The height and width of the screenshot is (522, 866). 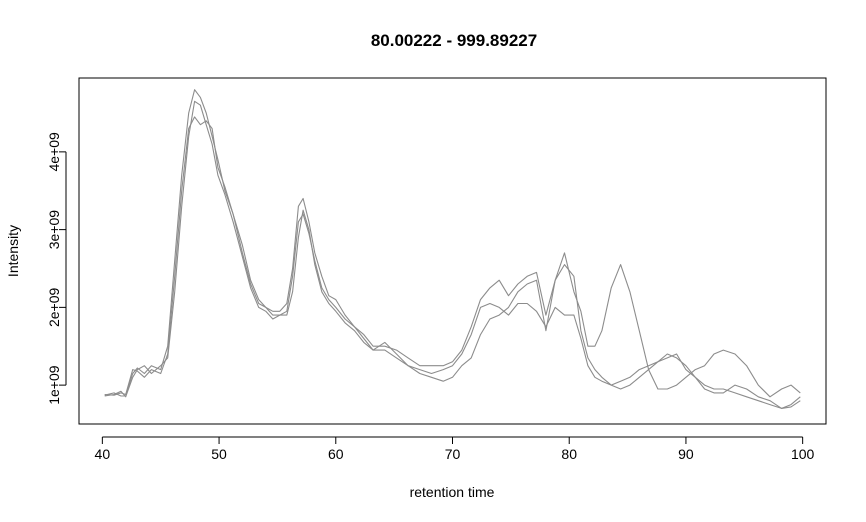 What do you see at coordinates (219, 454) in the screenshot?
I see `x-tick-label: 50` at bounding box center [219, 454].